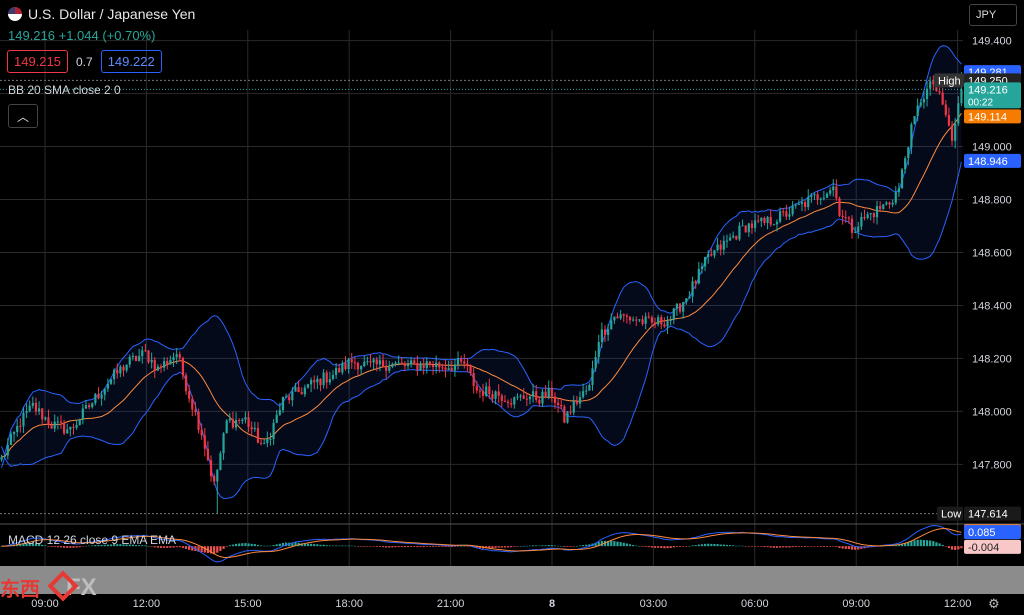  Describe the element at coordinates (23, 116) in the screenshot. I see `chevron-up-icon: ︿` at that location.